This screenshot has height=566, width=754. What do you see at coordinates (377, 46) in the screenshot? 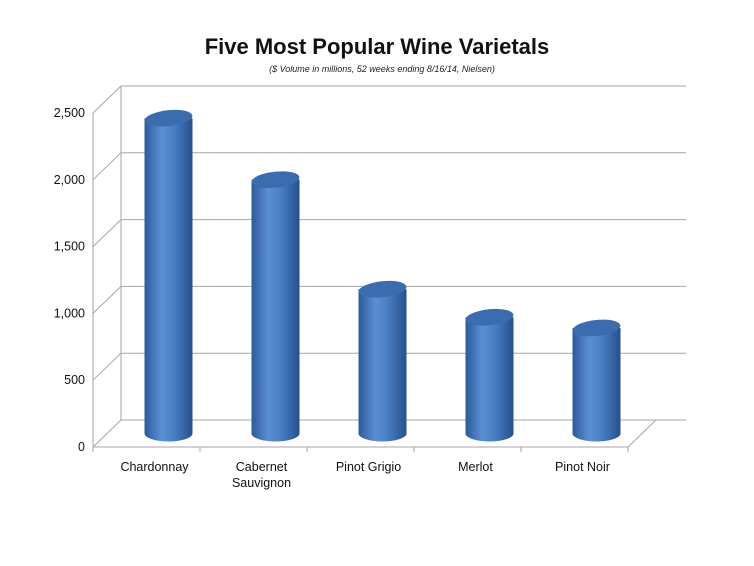
I see `chart-title: Five Most Popular Wine Varietals` at bounding box center [377, 46].